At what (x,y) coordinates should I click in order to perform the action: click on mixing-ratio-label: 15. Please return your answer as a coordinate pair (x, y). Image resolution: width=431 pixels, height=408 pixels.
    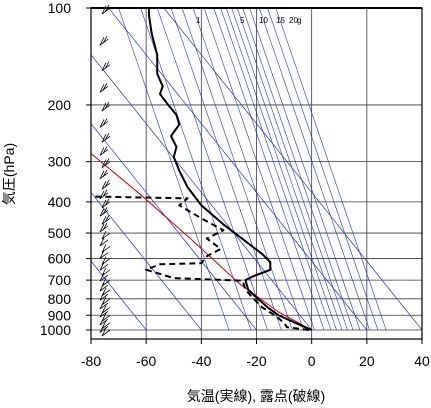
    Looking at the image, I should click on (280, 20).